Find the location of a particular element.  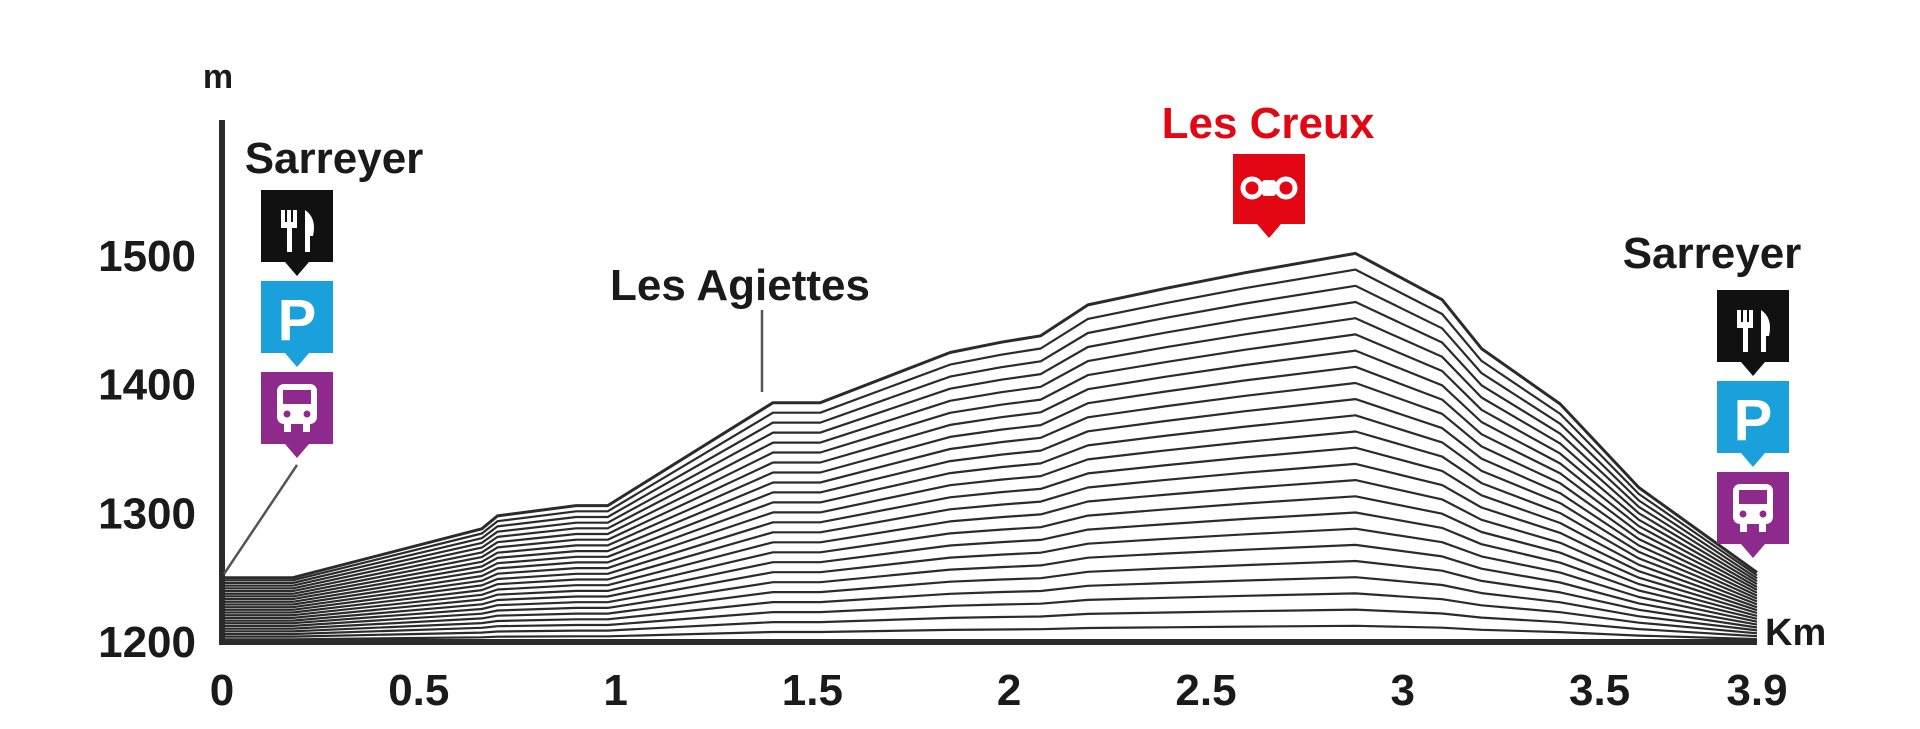

annotation-leader-line is located at coordinates (260, 519).